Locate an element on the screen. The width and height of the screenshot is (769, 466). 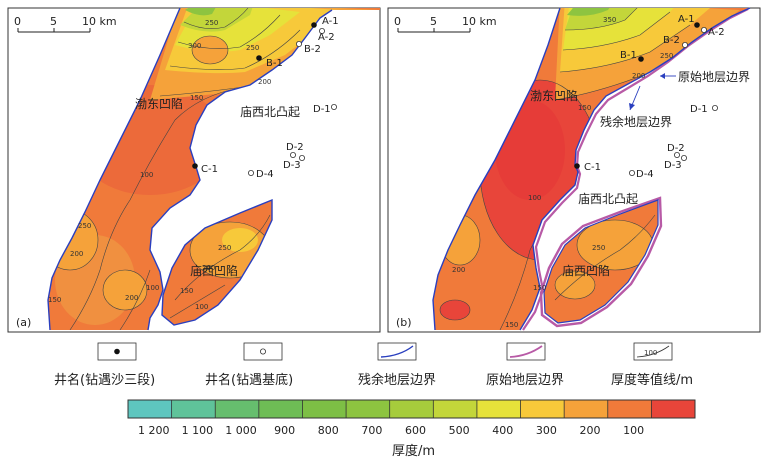
colorbar-tick-label: 400 is located at coordinates (502, 430).